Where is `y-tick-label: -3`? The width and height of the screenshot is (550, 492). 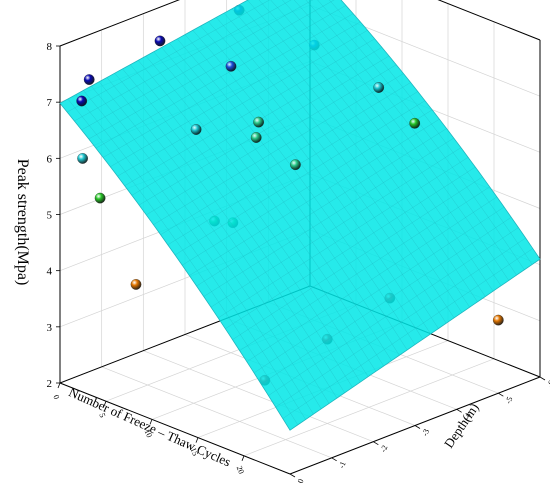
y-tick-label: -3 is located at coordinates (425, 433).